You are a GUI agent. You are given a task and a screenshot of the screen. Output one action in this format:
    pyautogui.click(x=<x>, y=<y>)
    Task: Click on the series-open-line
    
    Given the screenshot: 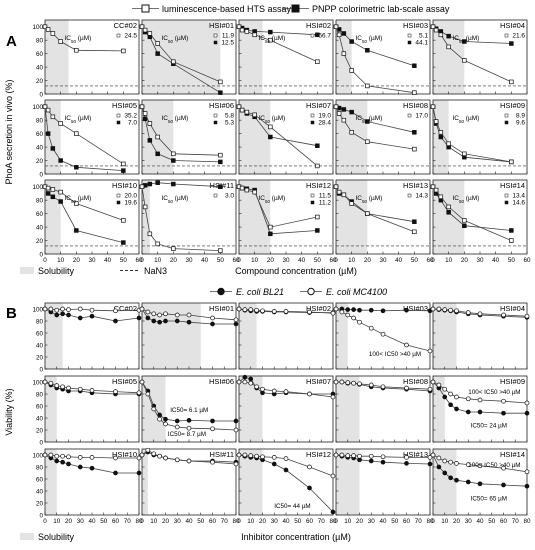 What is the action you would take?
    pyautogui.click(x=181, y=218)
    